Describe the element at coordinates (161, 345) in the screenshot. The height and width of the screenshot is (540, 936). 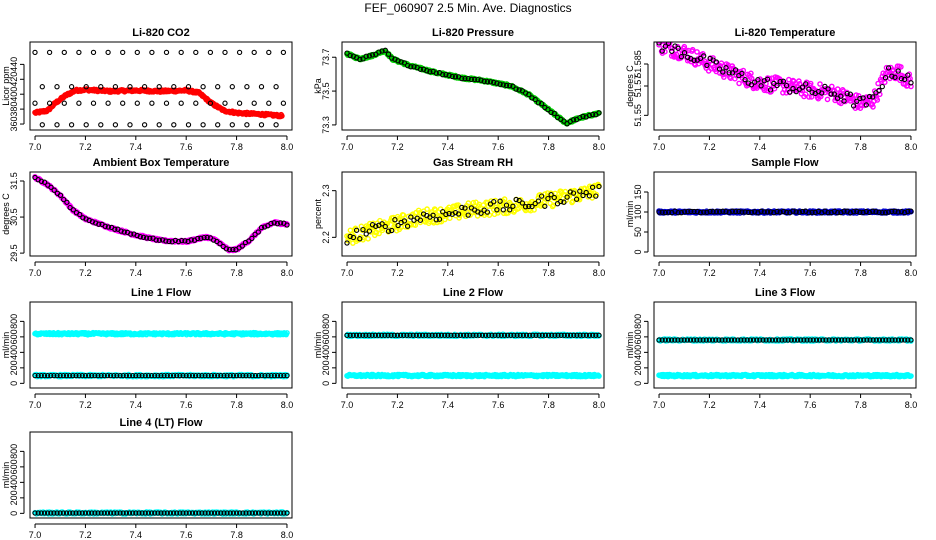
I see `plot-frame` at that location.